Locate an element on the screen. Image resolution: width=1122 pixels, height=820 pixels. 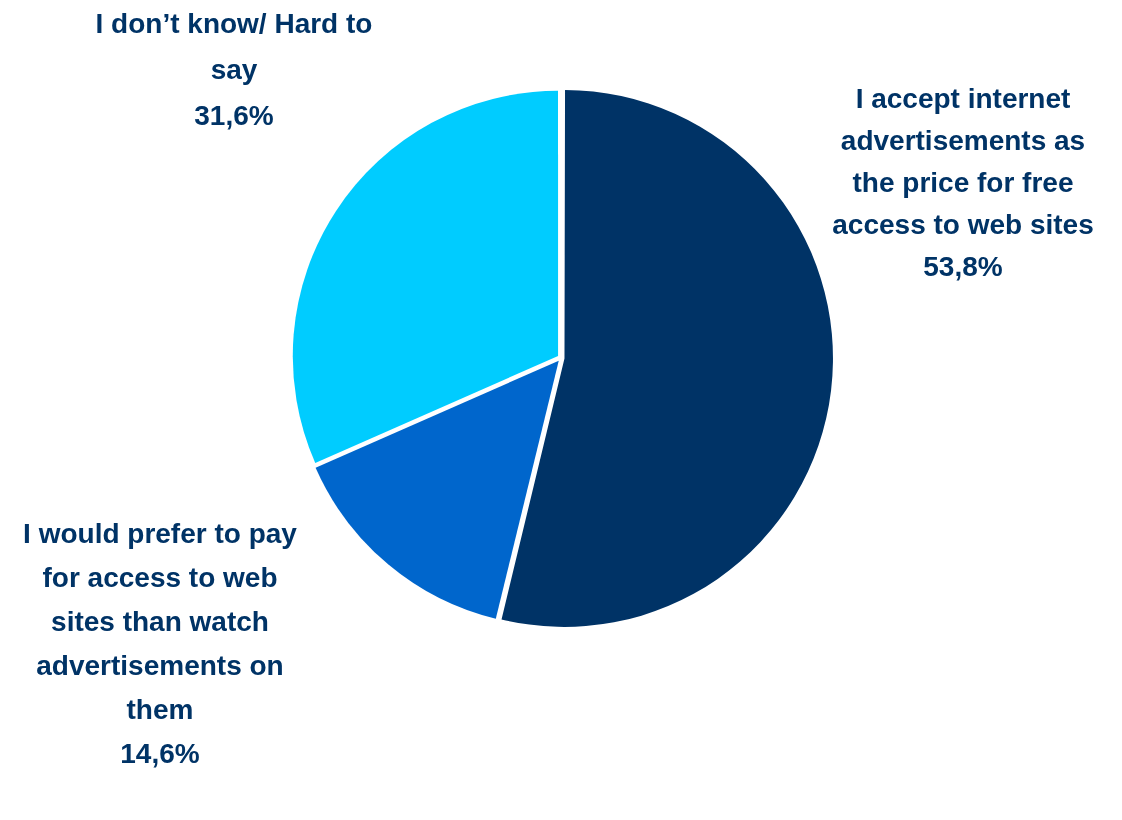
slice-label: I don’t know/ Hard to say is located at coordinates (234, 46).